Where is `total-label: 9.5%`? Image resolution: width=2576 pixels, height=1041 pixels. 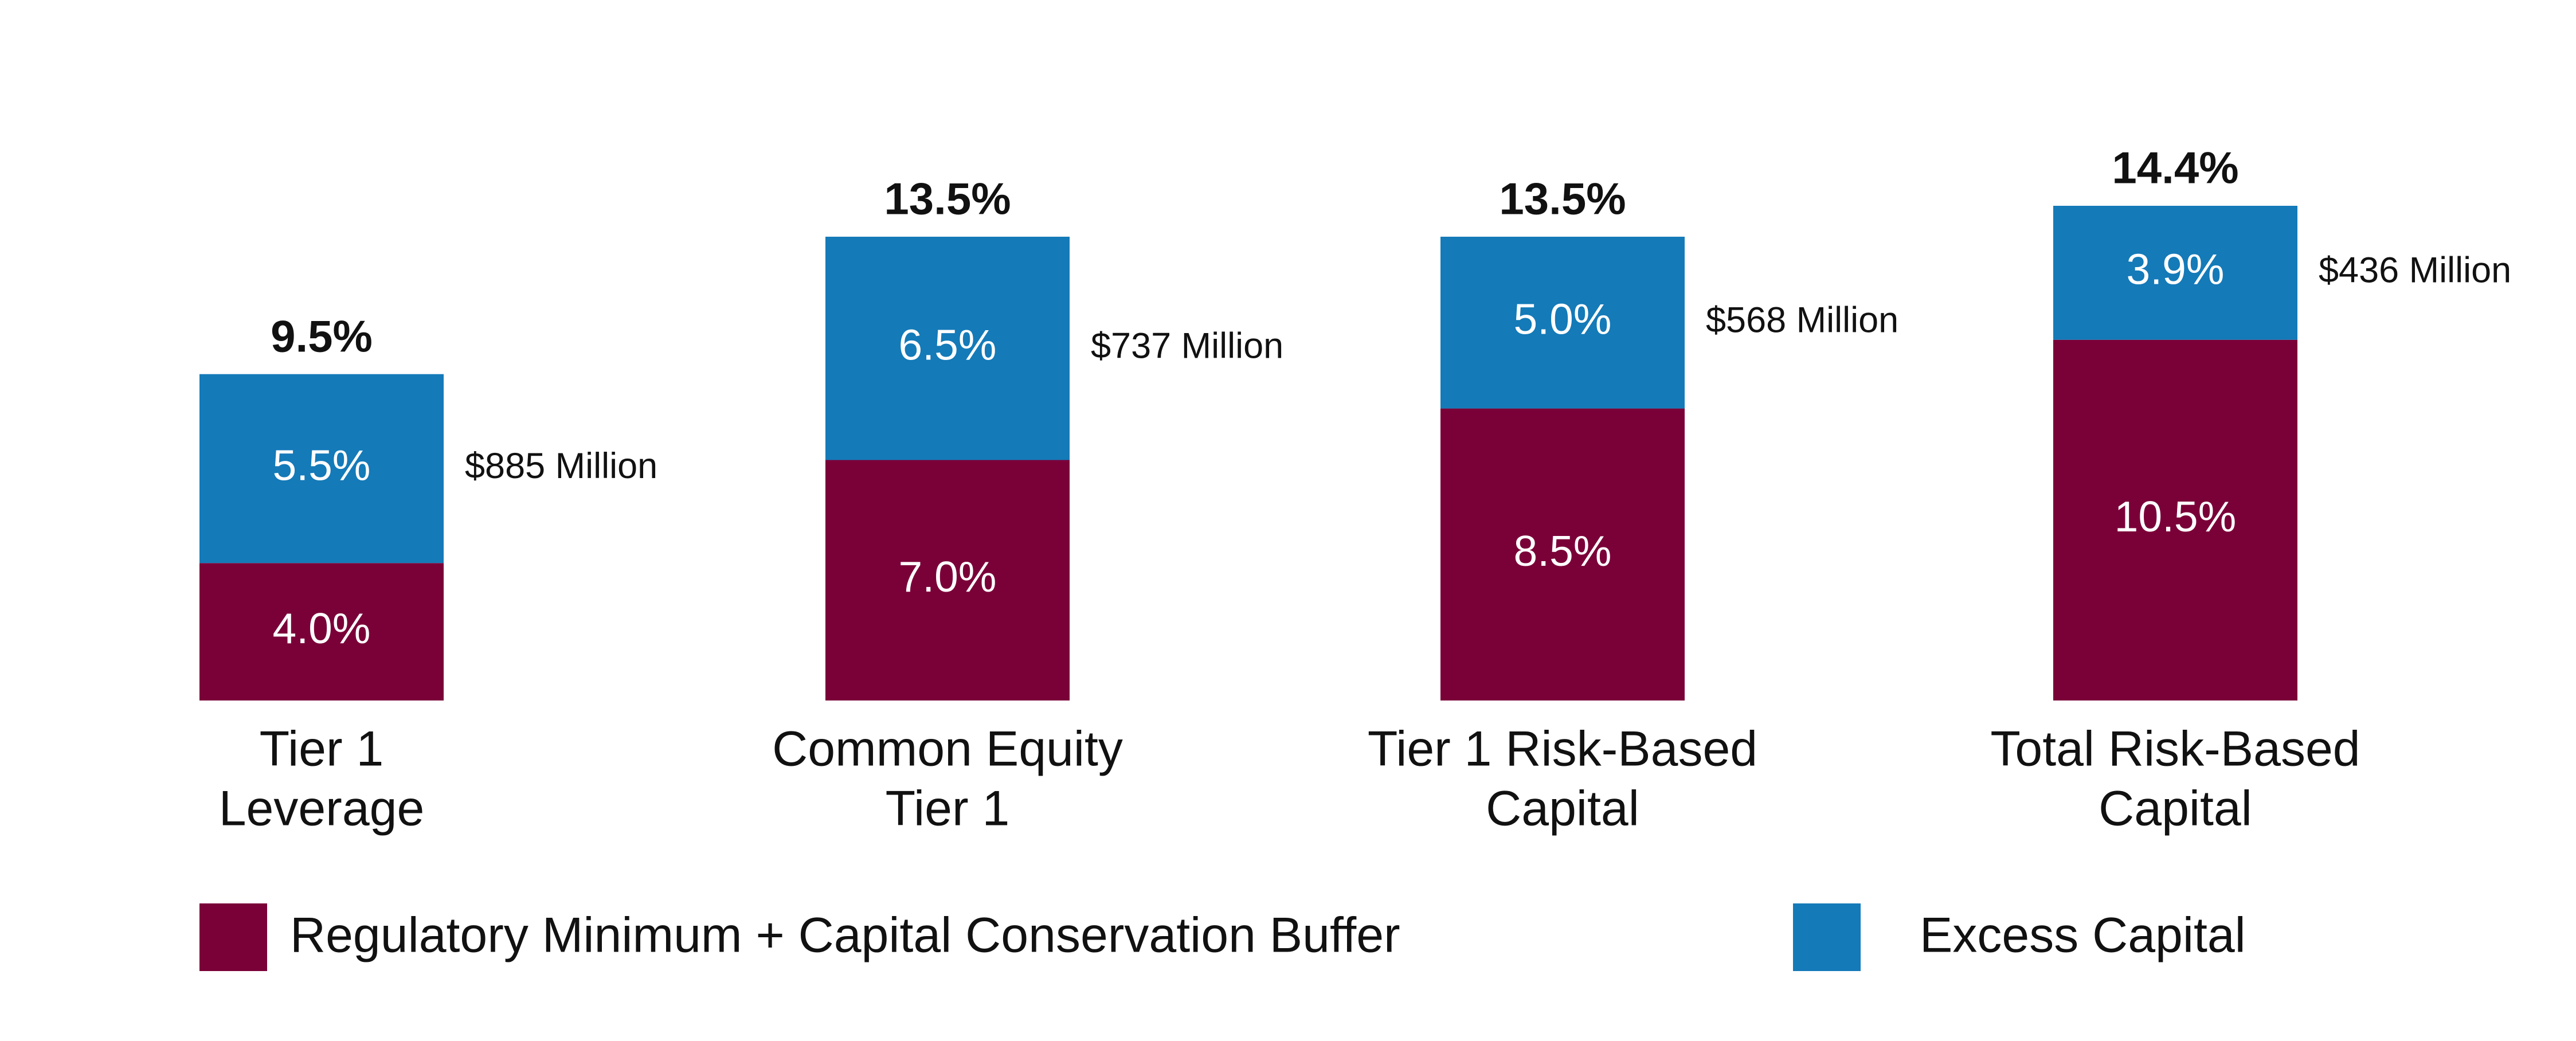 total-label: 9.5% is located at coordinates (322, 336).